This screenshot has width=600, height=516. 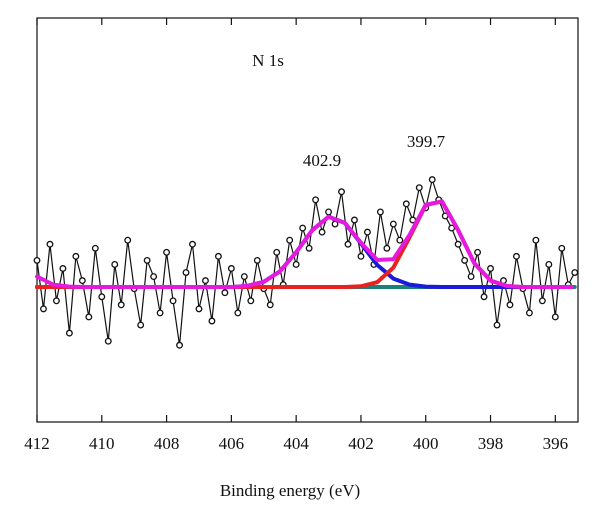 What do you see at coordinates (322, 160) in the screenshot?
I see `annotation: 402.9` at bounding box center [322, 160].